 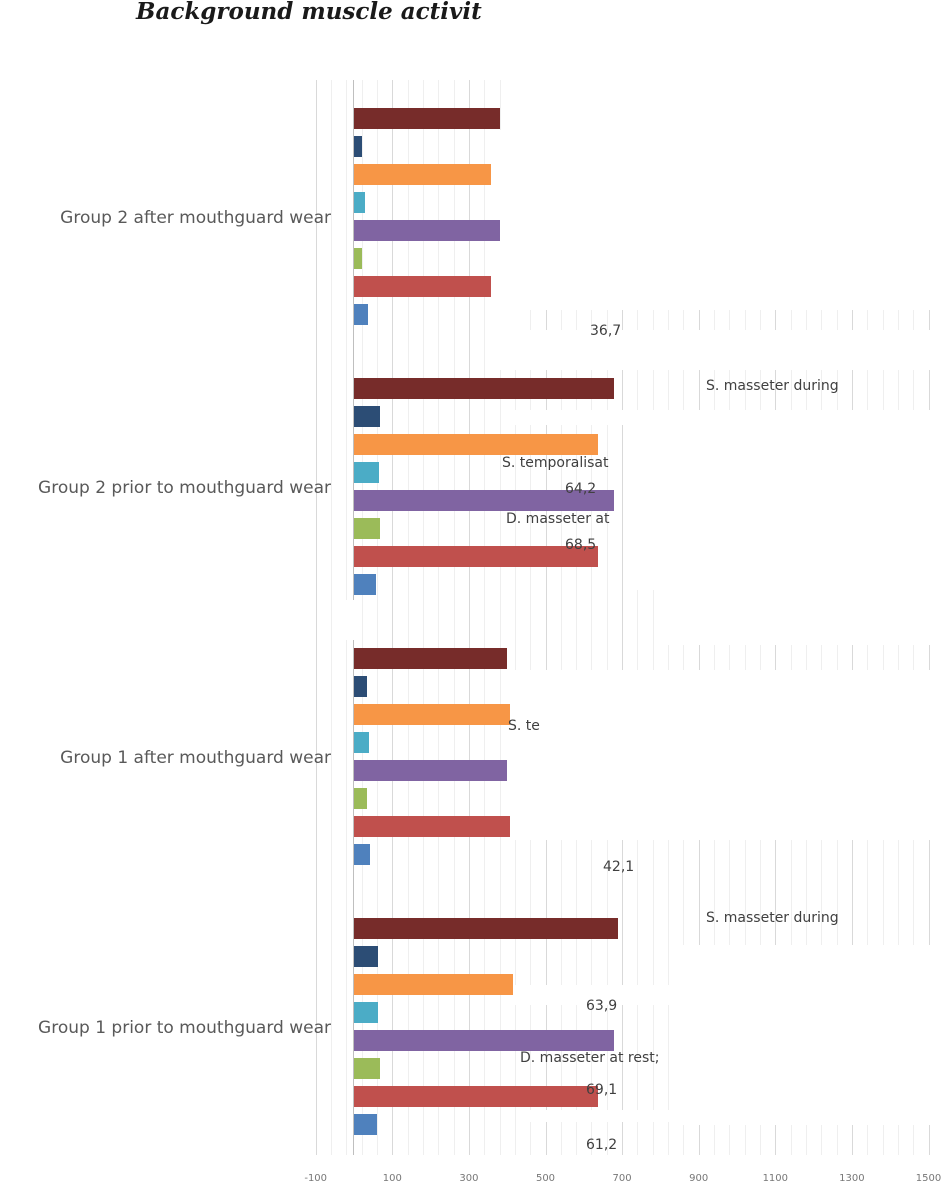 I want to click on category-label: Group 2 prior to mouthguard wear, so click(x=184, y=488).